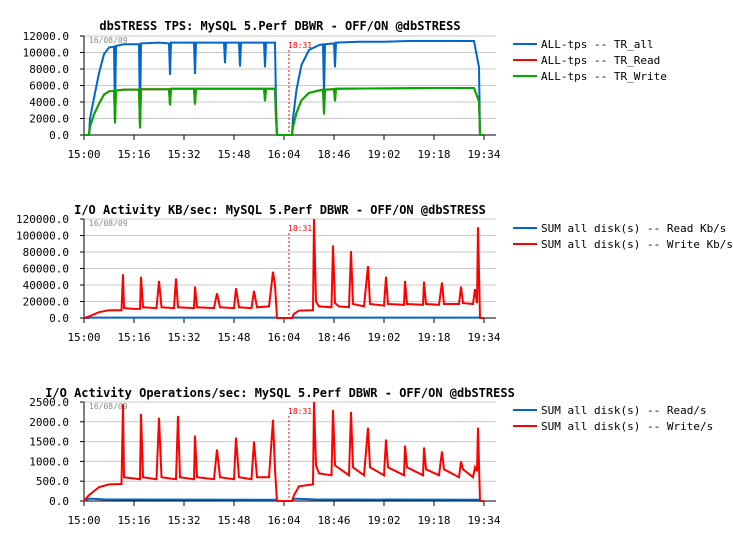 The image size is (733, 533). Describe the element at coordinates (49, 402) in the screenshot. I see `y-tick-label: 2500.0` at that location.